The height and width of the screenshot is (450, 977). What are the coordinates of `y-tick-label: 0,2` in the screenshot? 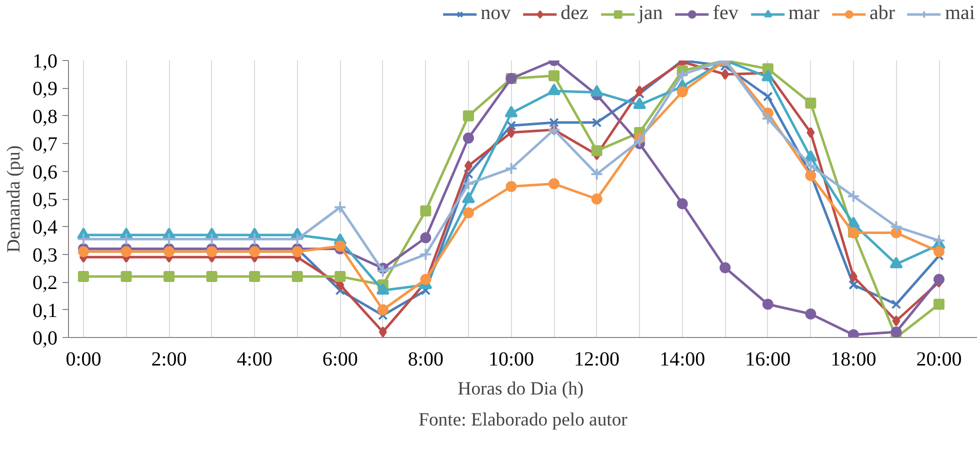 It's located at (45, 283).